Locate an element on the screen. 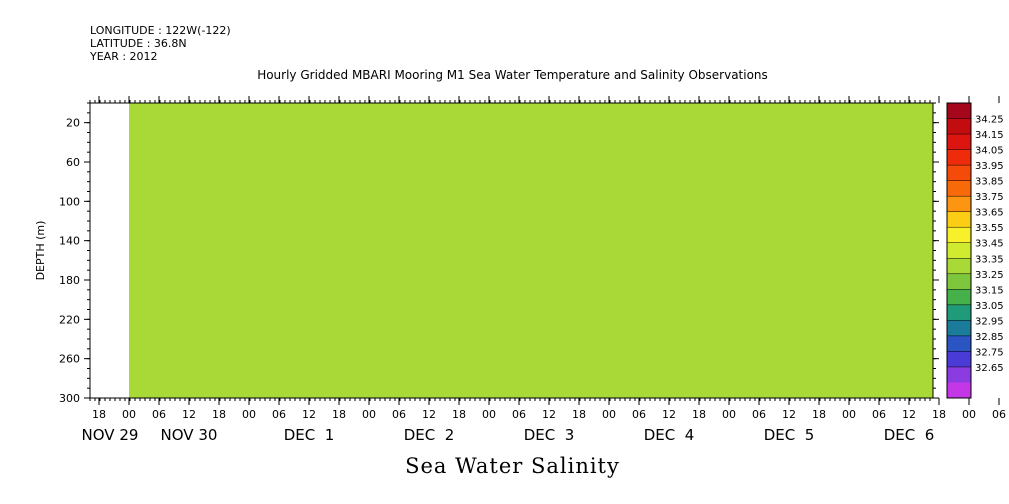 The width and height of the screenshot is (1009, 504). colorbar-label: 33.95 is located at coordinates (989, 166).